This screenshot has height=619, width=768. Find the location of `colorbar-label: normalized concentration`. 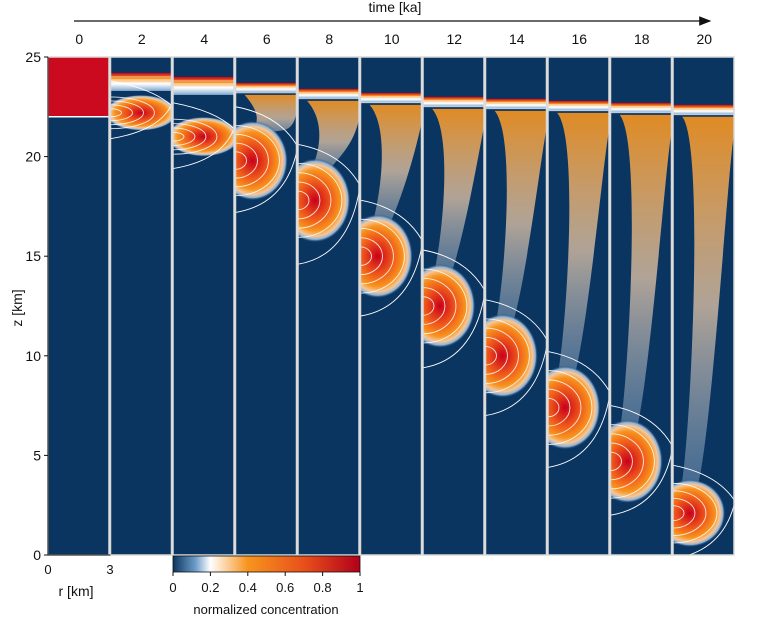

colorbar-label: normalized concentration is located at coordinates (265, 609).